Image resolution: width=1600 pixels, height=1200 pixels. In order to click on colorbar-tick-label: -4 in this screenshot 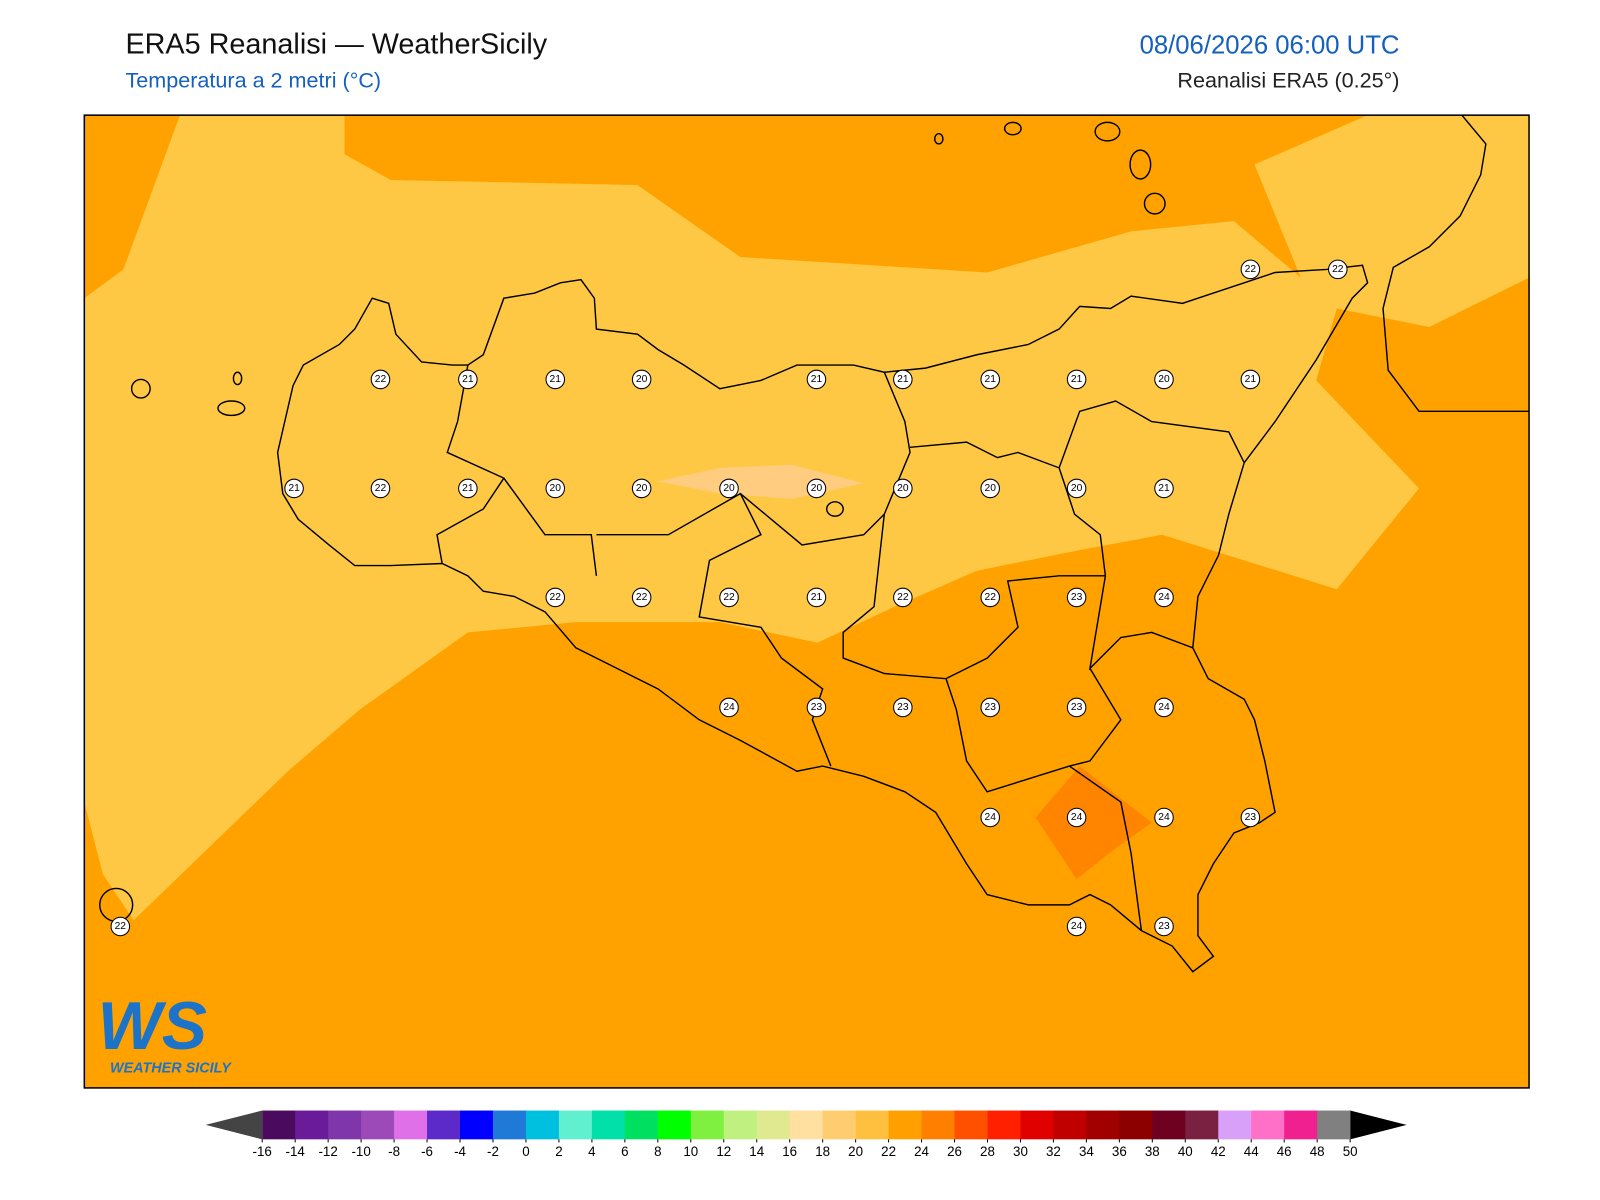, I will do `click(460, 1151)`.